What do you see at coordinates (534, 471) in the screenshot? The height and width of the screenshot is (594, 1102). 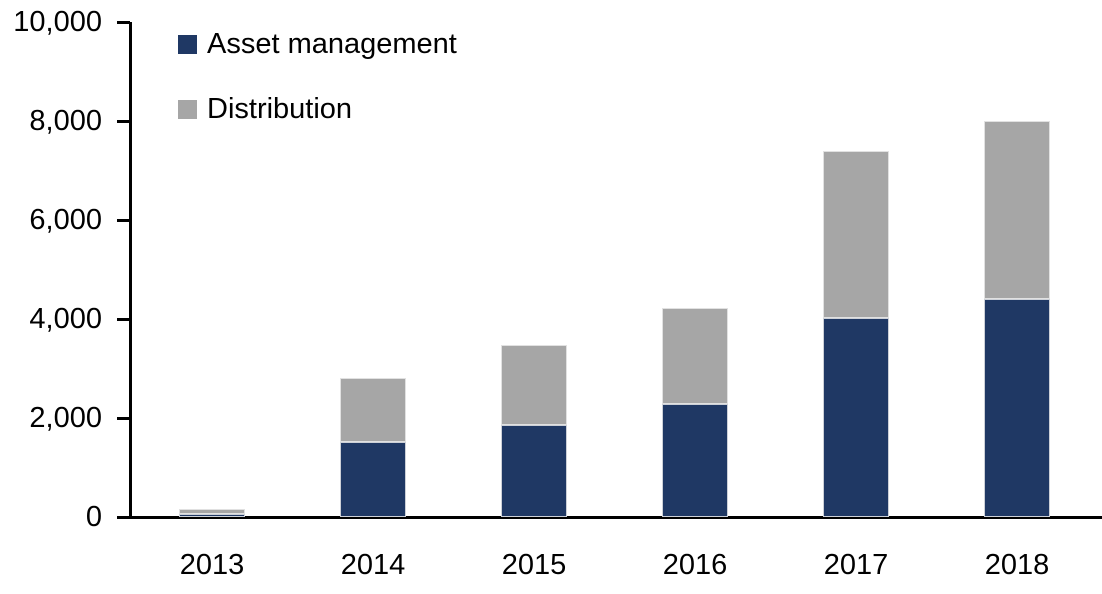 I see `bar-2015-asset-management` at bounding box center [534, 471].